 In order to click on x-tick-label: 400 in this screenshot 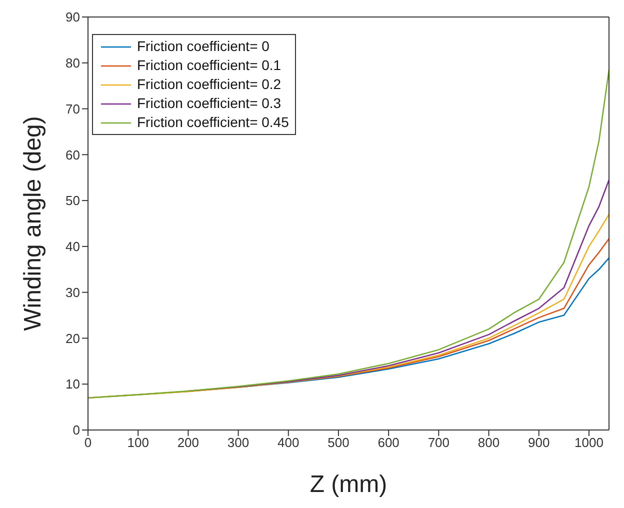, I will do `click(289, 442)`.